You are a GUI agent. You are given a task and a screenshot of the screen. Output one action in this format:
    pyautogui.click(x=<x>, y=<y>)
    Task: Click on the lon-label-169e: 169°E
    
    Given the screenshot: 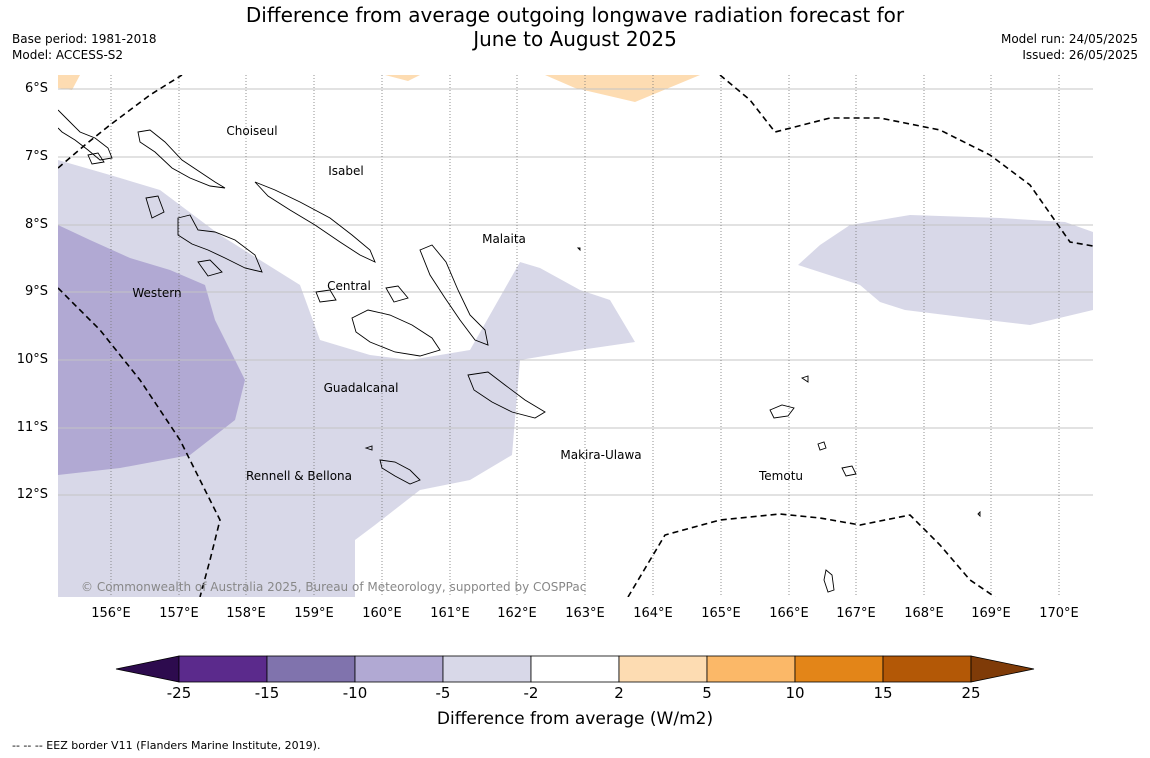 What is the action you would take?
    pyautogui.click(x=991, y=613)
    